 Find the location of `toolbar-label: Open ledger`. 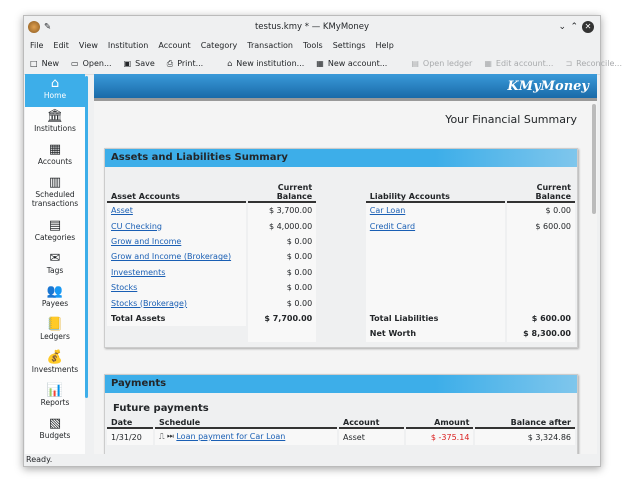

toolbar-label: Open ledger is located at coordinates (447, 63).